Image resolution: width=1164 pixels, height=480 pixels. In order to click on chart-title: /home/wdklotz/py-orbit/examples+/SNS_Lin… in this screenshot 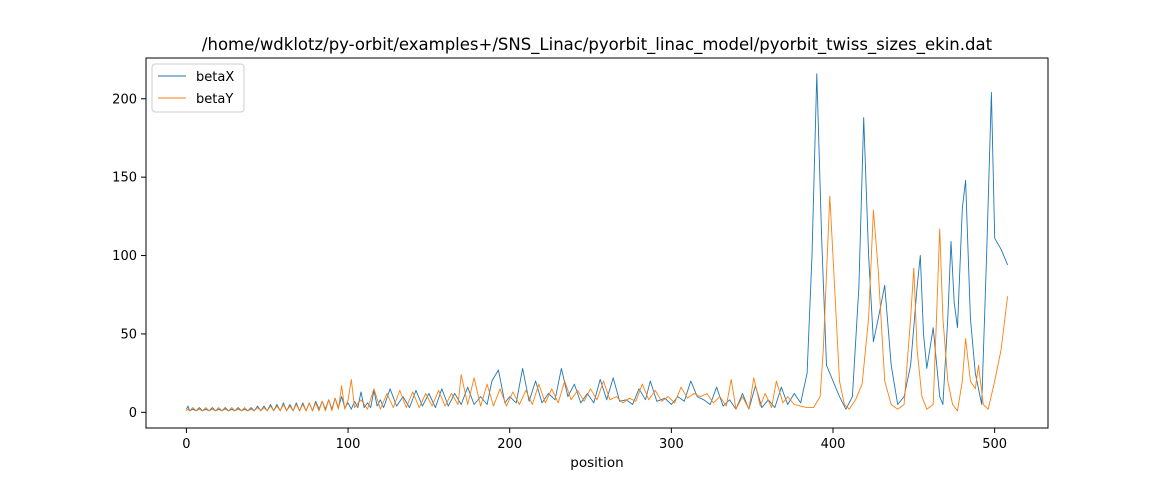, I will do `click(597, 45)`.